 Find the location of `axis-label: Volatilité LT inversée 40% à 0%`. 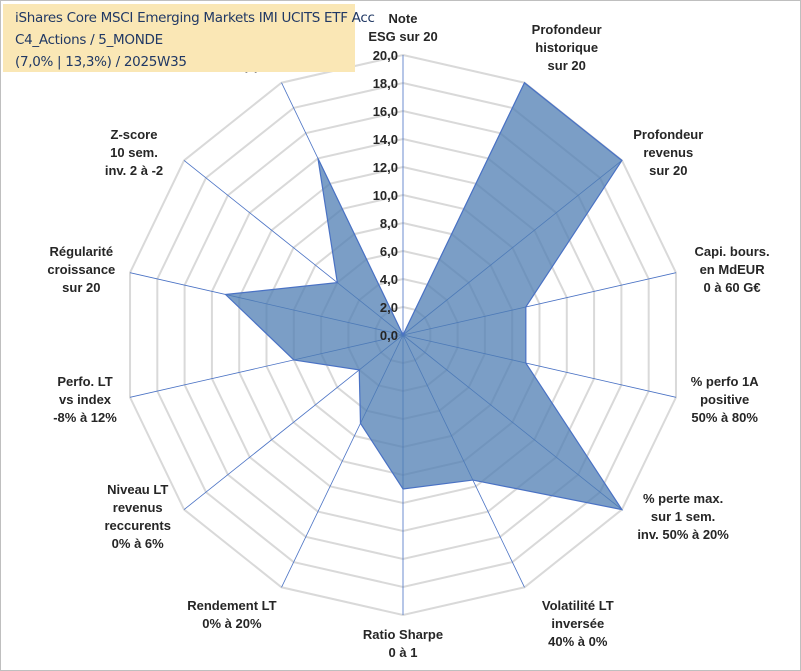

axis-label: Volatilité LT inversée 40% à 0% is located at coordinates (578, 623).